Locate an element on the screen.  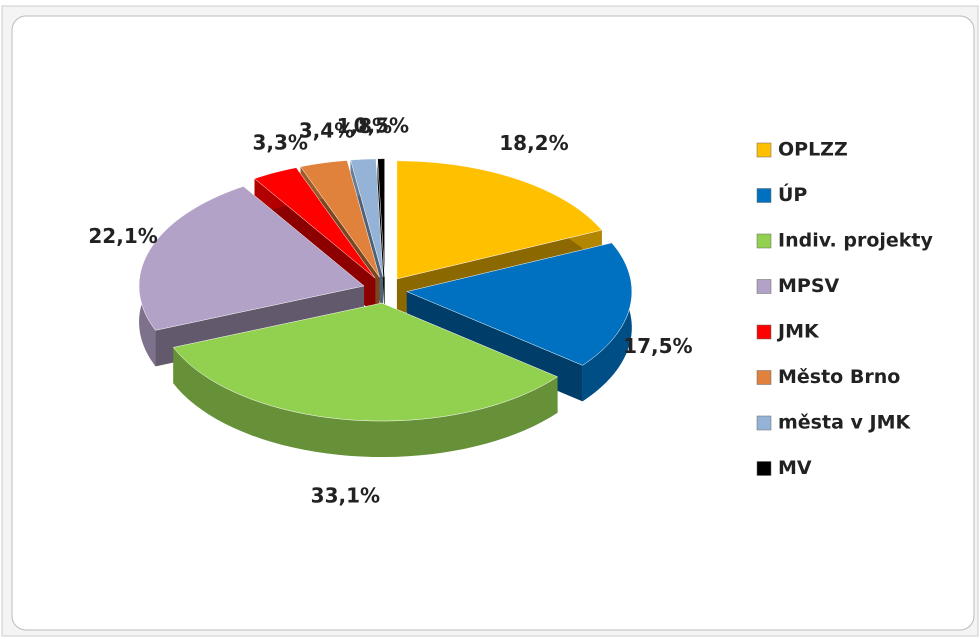
data-label: 1,8% is located at coordinates (364, 126).